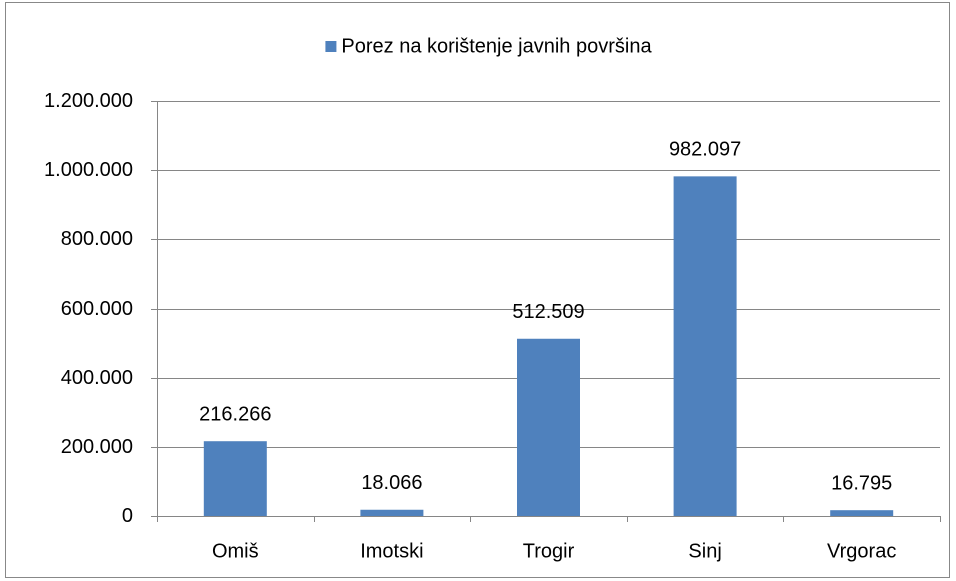  I want to click on y-tick-label: 800.000, so click(97, 239).